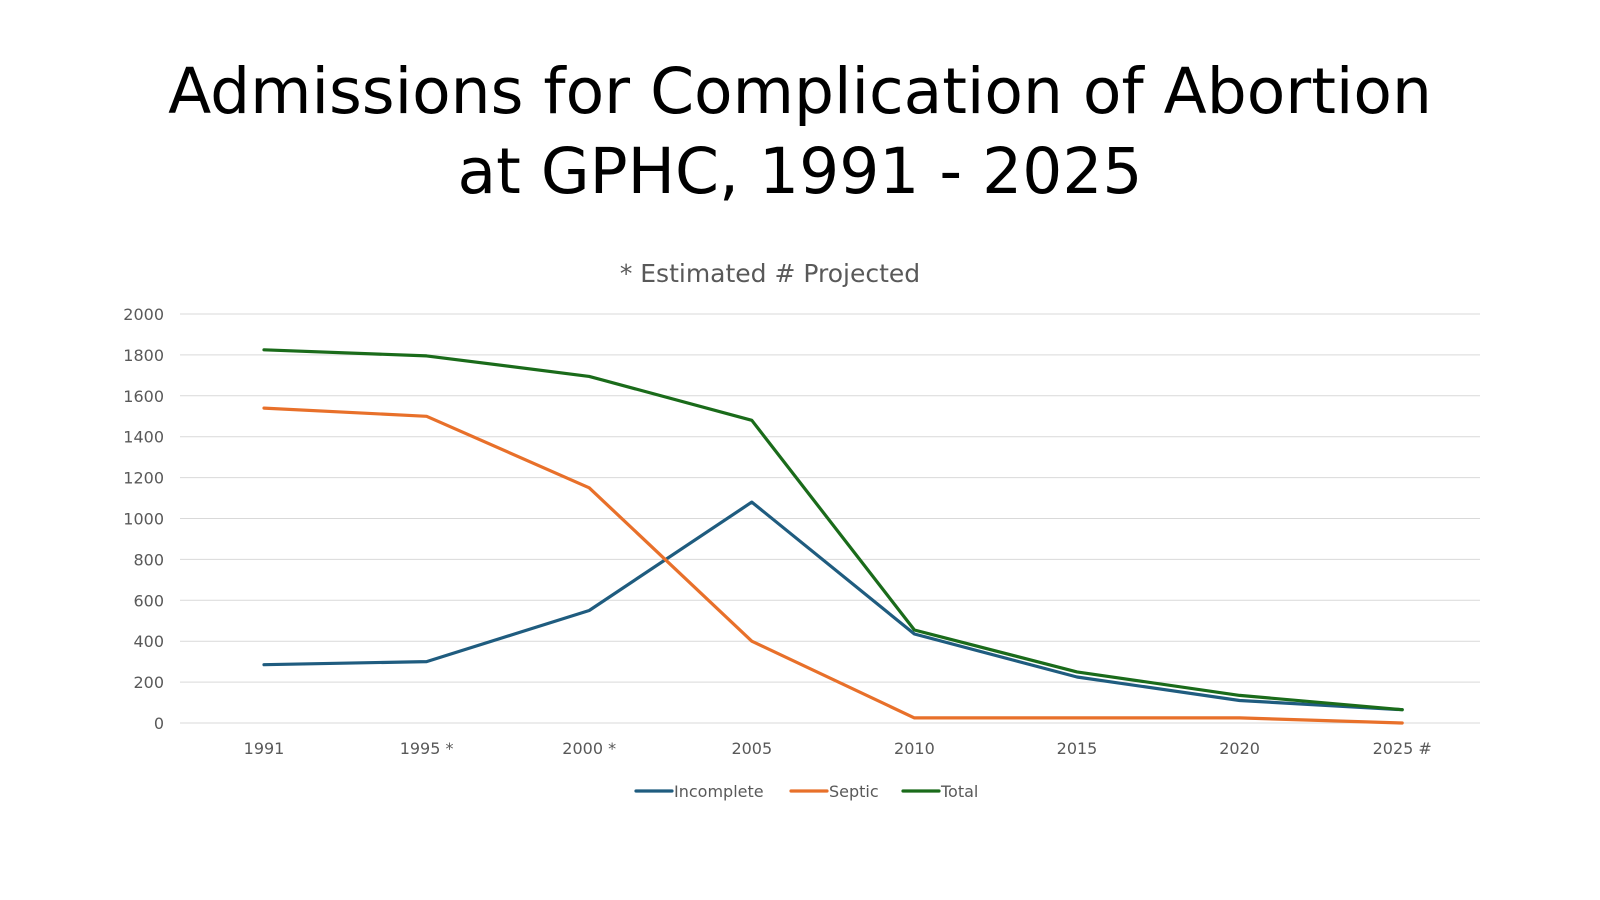  I want to click on y-tick-label: 1600, so click(143, 396).